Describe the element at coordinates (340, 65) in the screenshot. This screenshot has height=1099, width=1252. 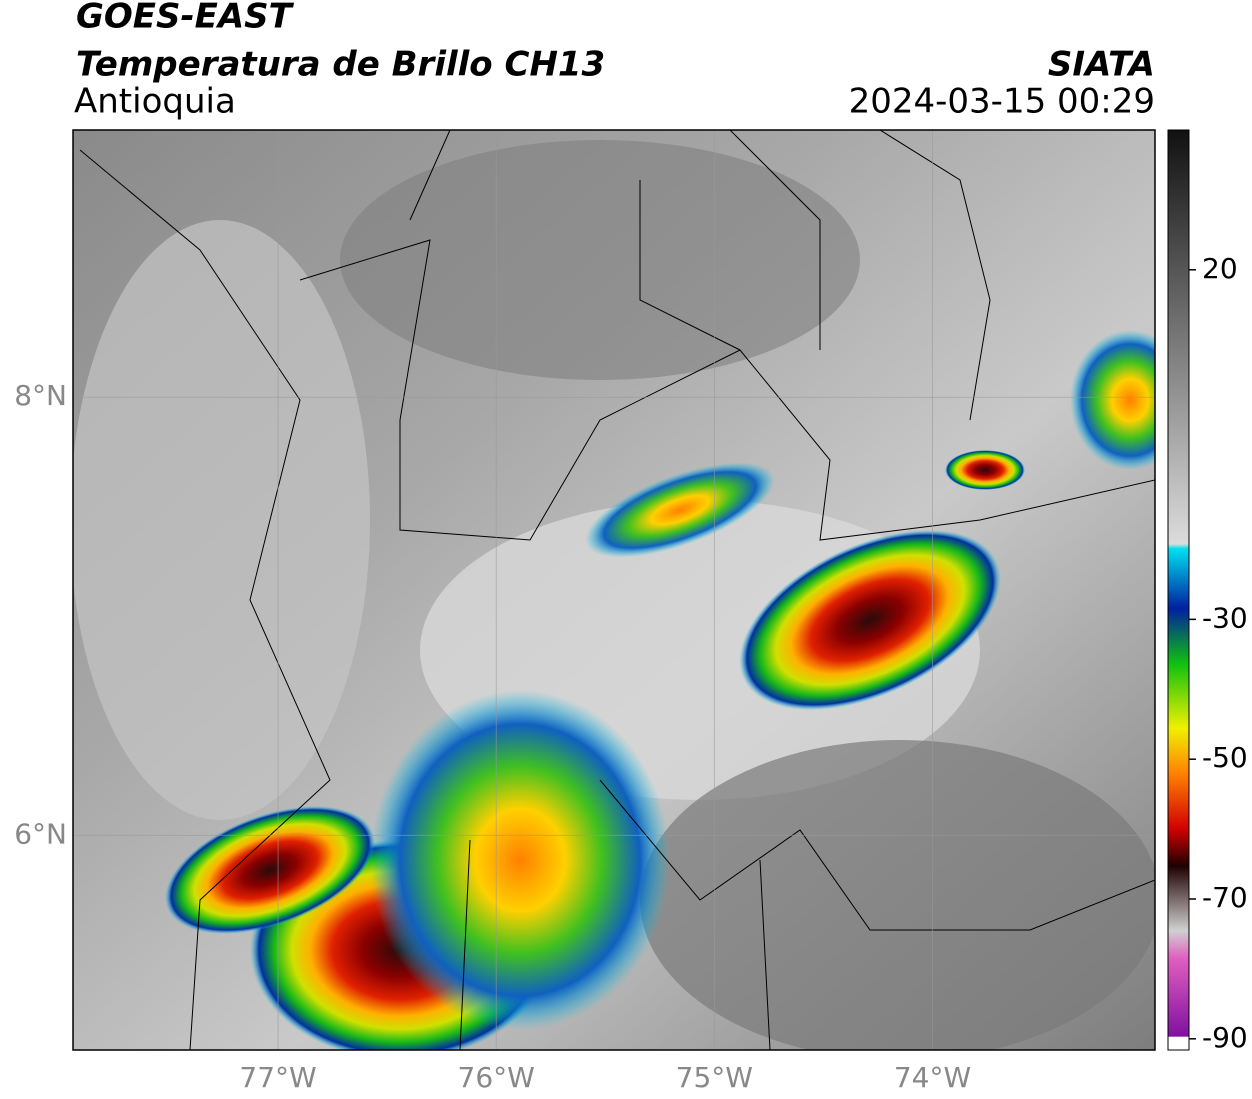
I see `product-title: Temperatura de Brillo CH13` at that location.